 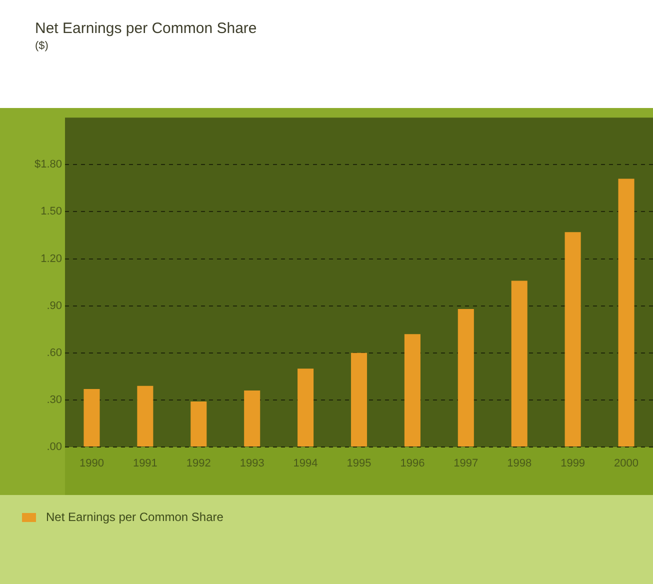 What do you see at coordinates (91, 464) in the screenshot?
I see `x-tick-label: 1990` at bounding box center [91, 464].